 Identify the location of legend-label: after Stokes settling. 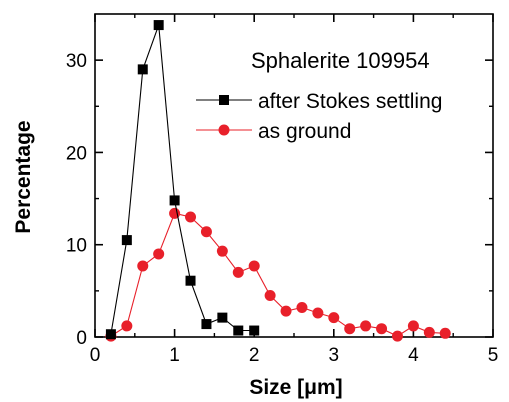
(350, 101).